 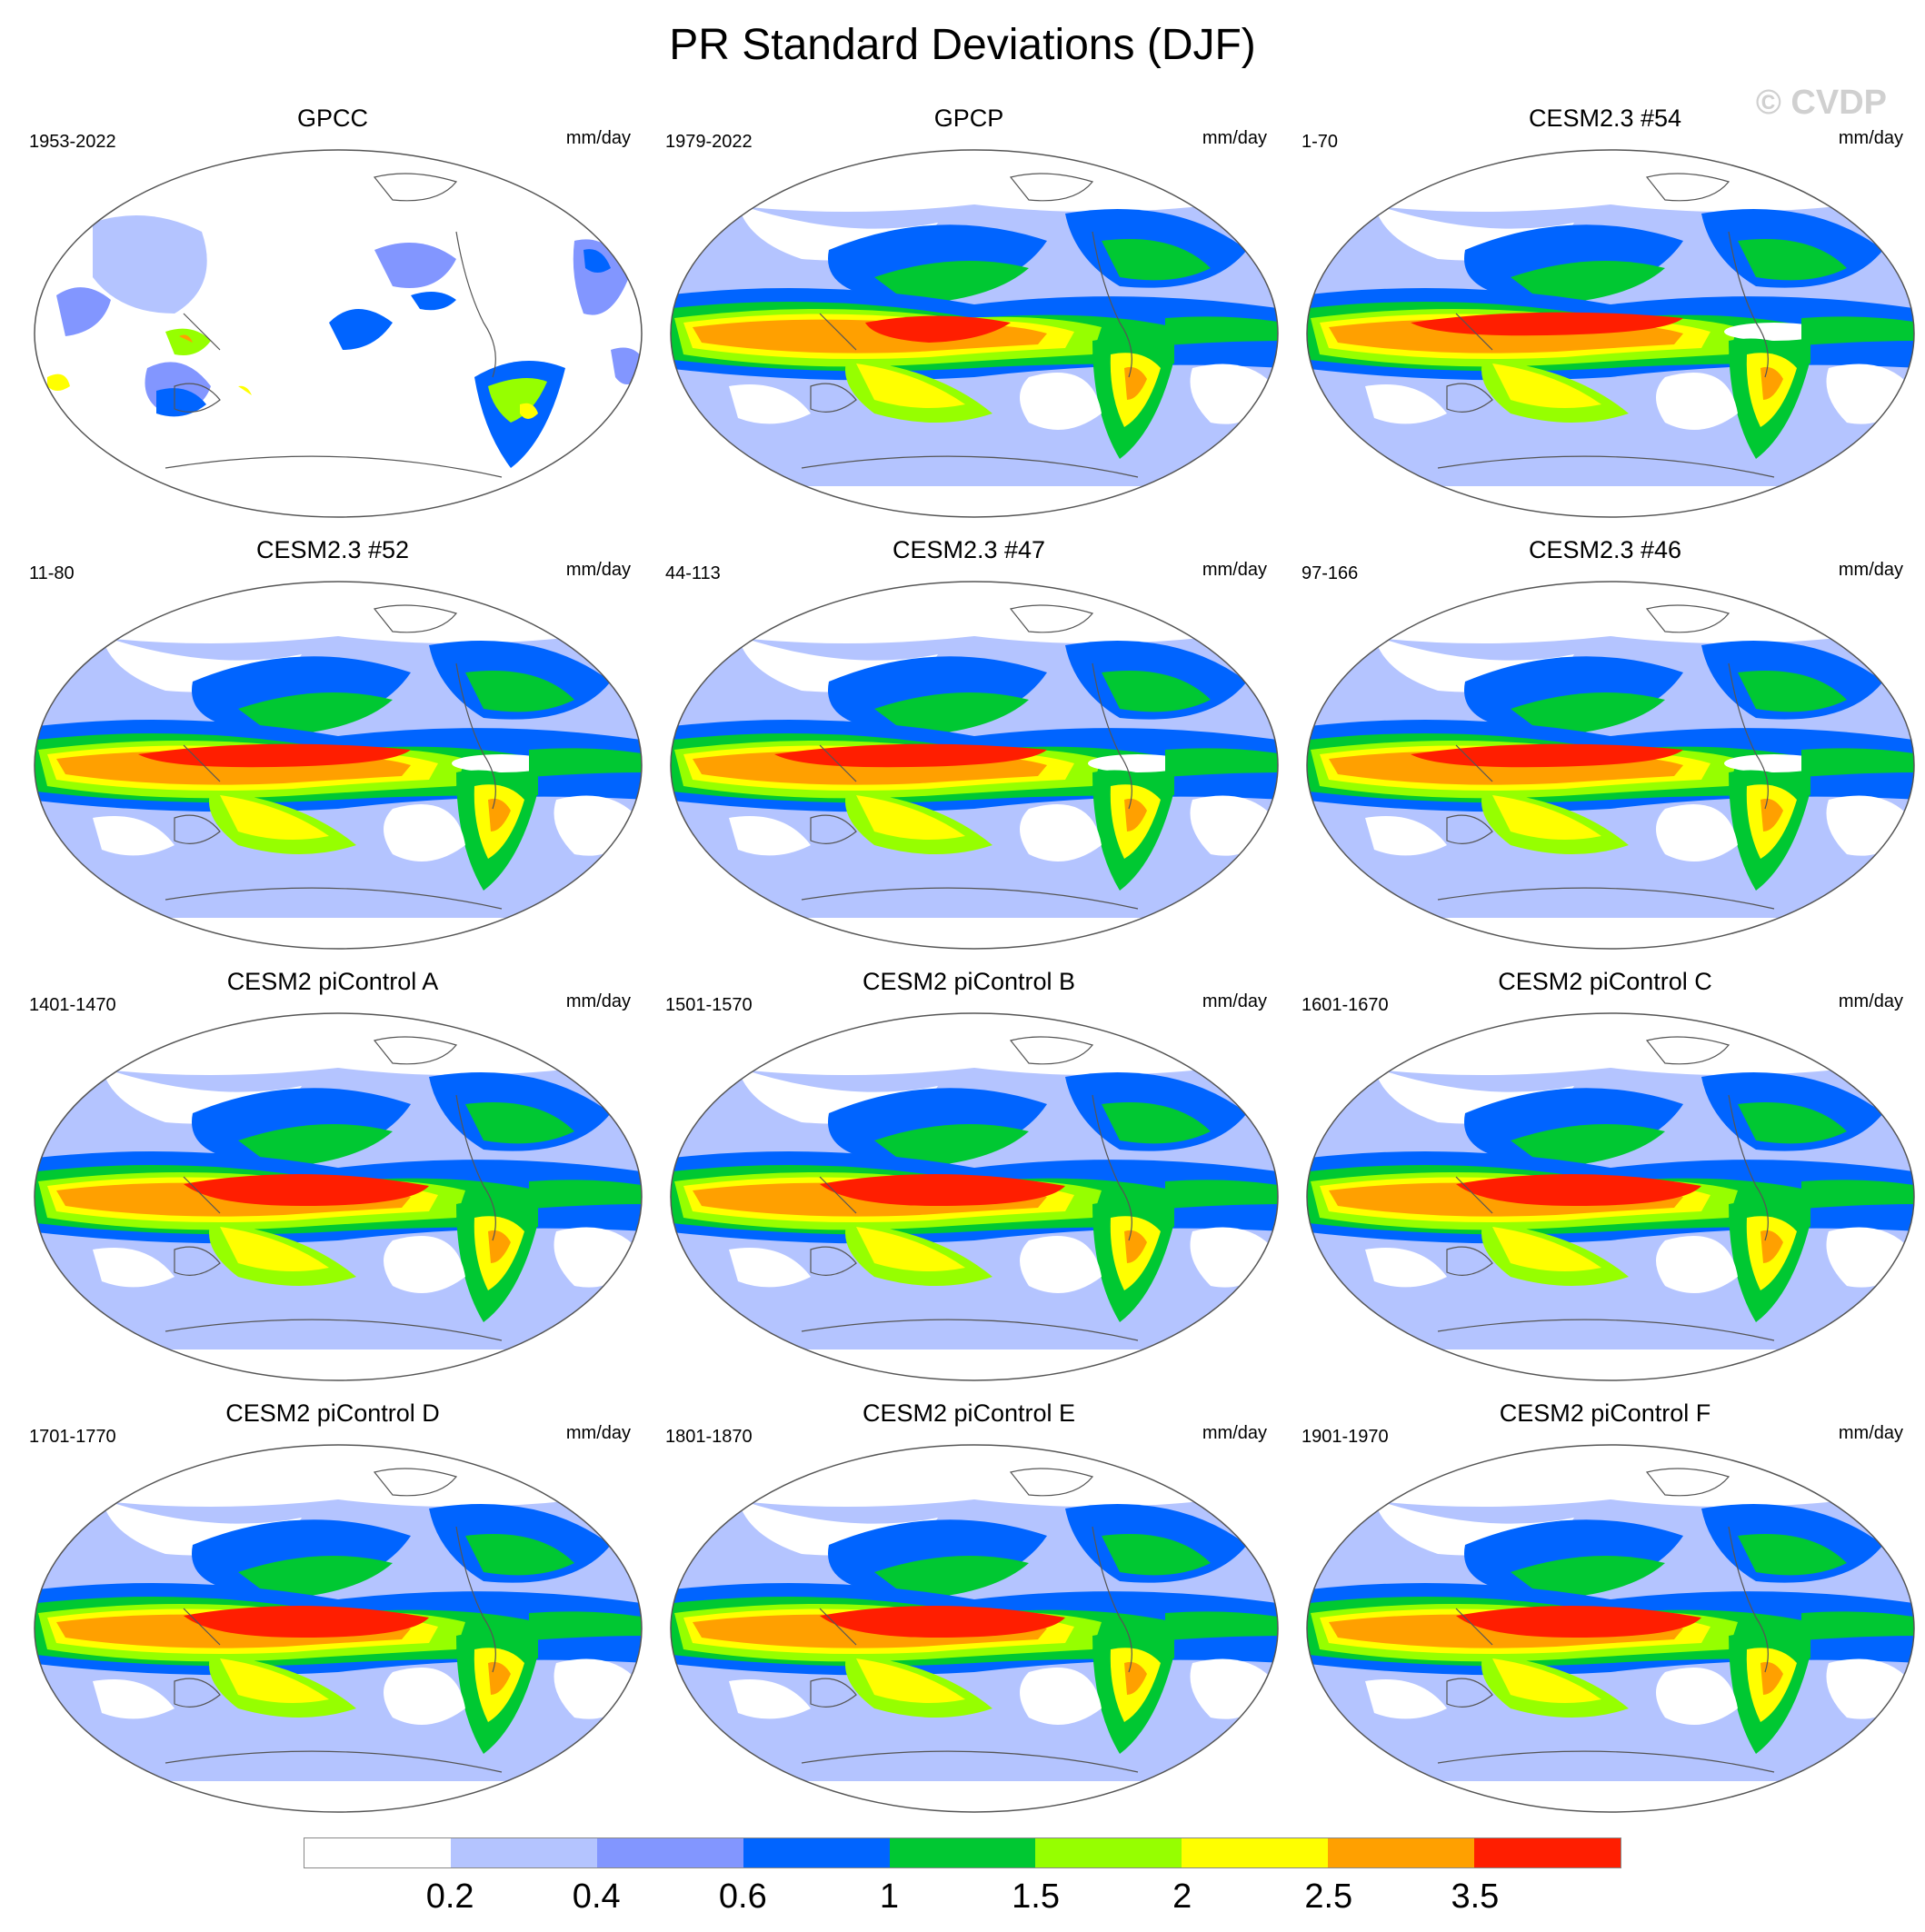 I want to click on panel-period: 1-70, so click(x=1320, y=142).